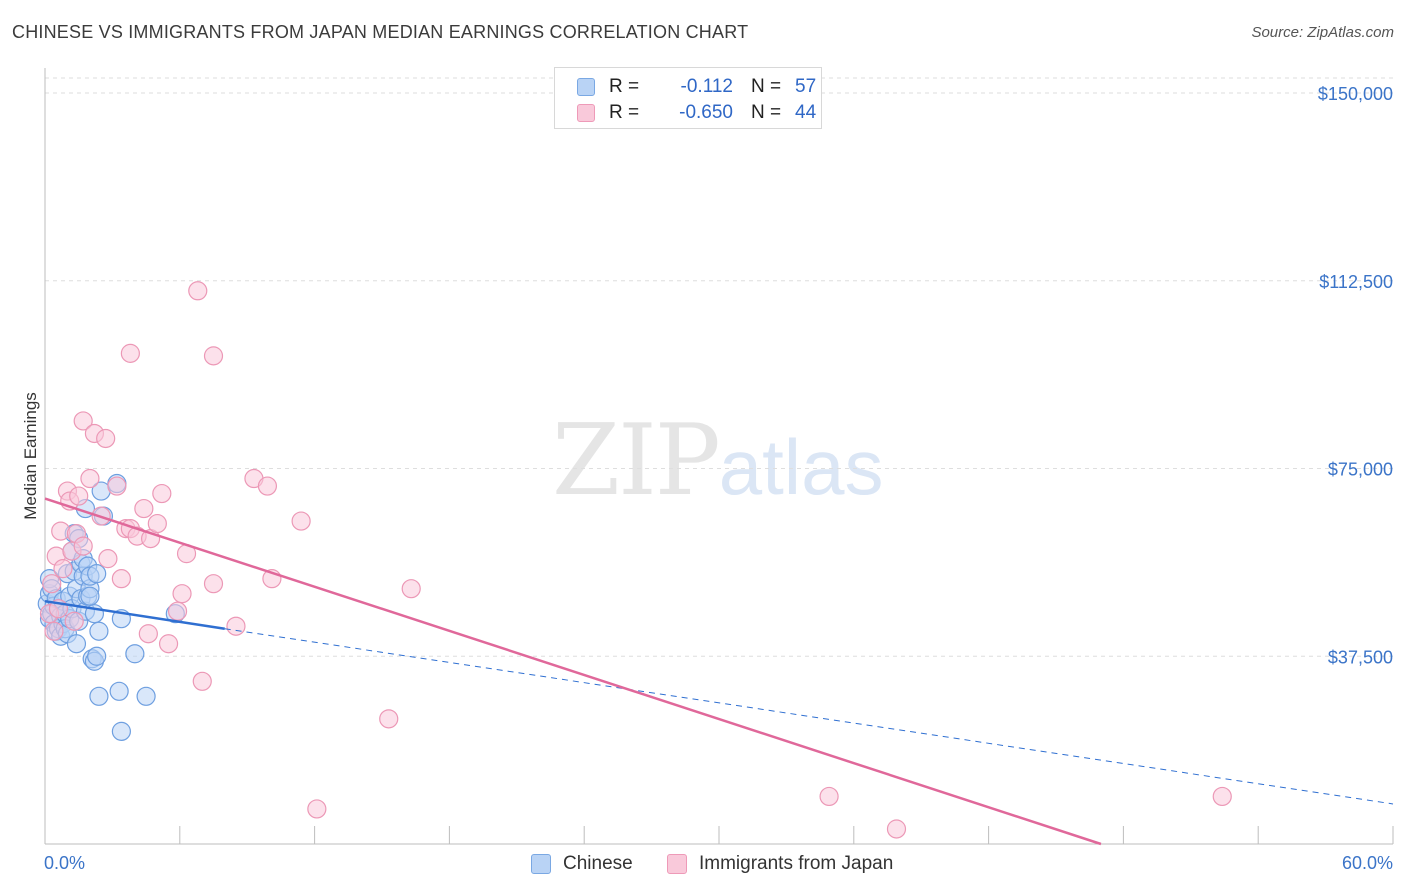 Image resolution: width=1406 pixels, height=892 pixels. Describe the element at coordinates (1356, 282) in the screenshot. I see `y-tick-label: $112,500` at that location.